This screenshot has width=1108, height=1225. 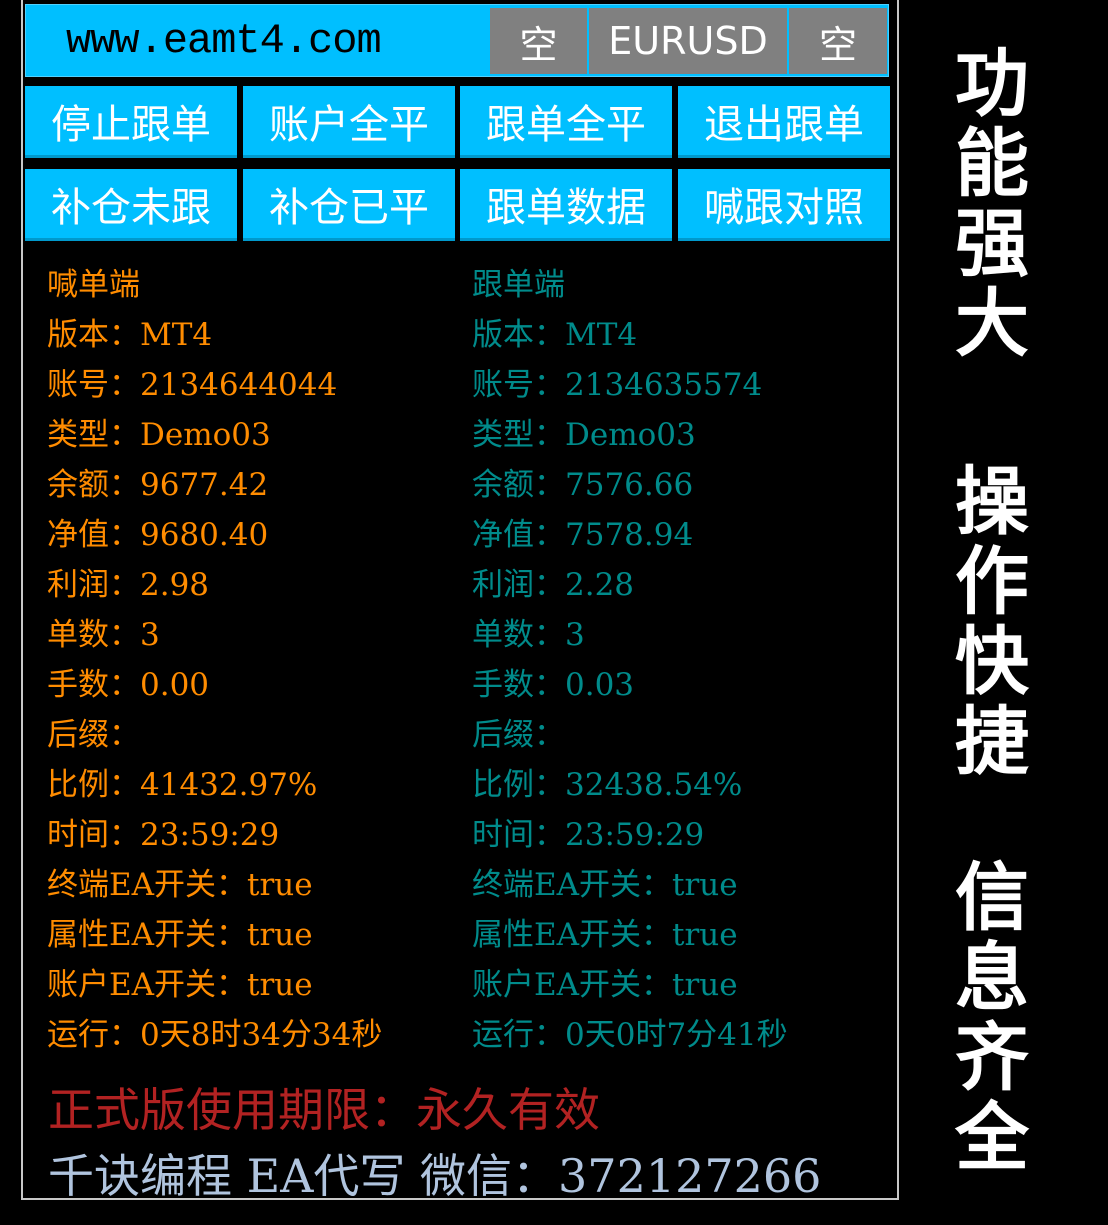 What do you see at coordinates (159, 435) in the screenshot?
I see `caller-info-row: 类型：Demo03` at bounding box center [159, 435].